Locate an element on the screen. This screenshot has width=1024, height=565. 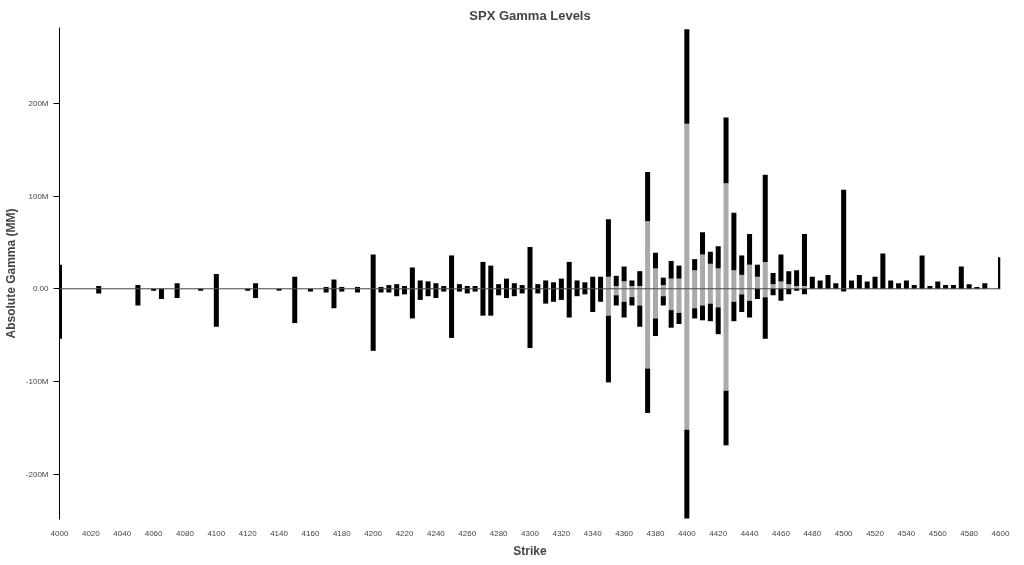
x-tick-label: 4580 is located at coordinates (969, 533).